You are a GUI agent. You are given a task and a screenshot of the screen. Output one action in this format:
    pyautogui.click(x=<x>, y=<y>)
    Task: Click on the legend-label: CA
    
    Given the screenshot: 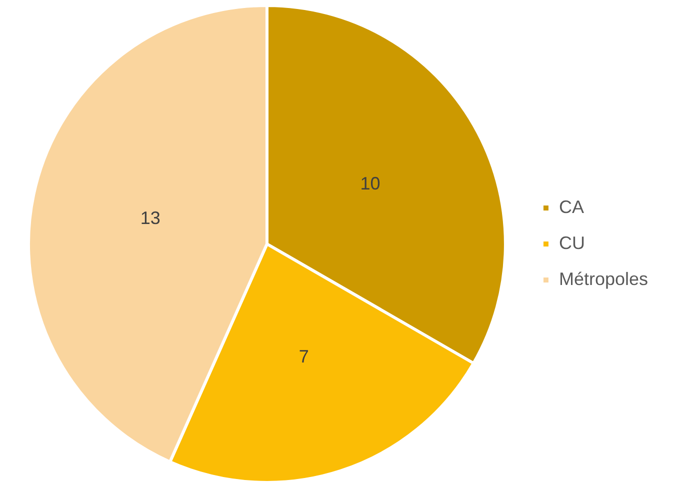 What is the action you would take?
    pyautogui.click(x=571, y=206)
    